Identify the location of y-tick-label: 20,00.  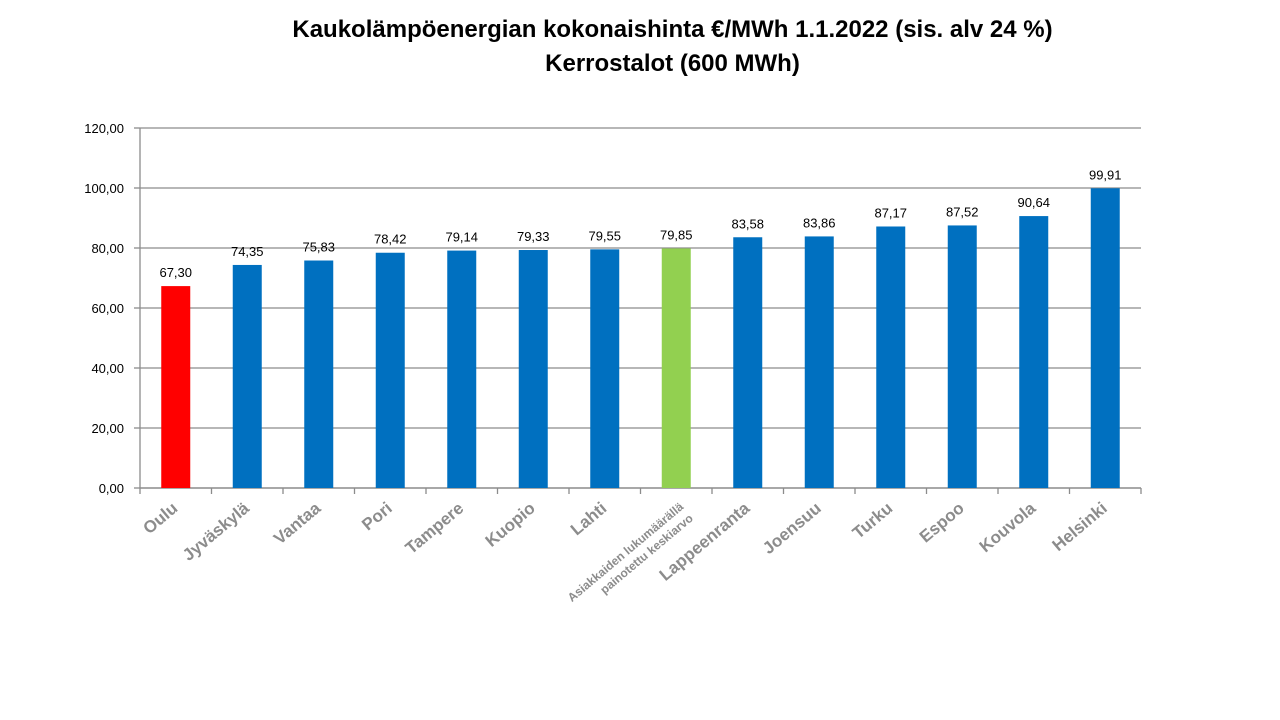
(107, 428).